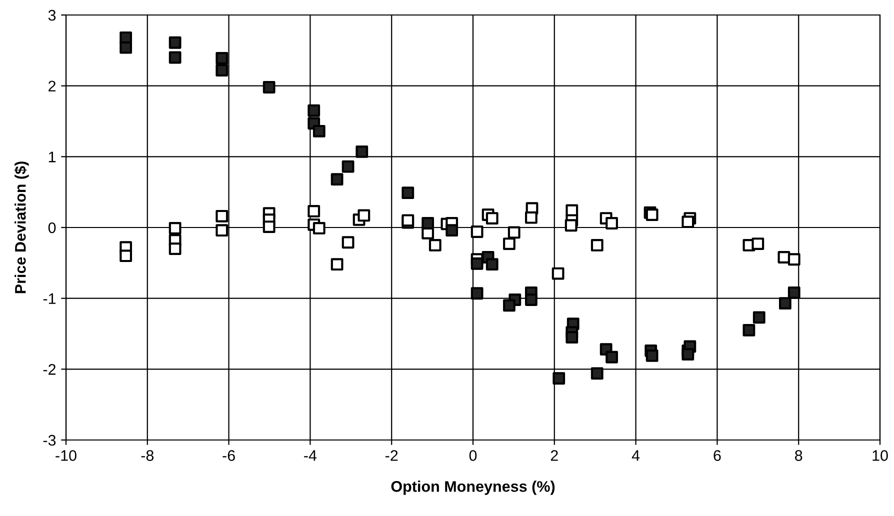 This screenshot has height=516, width=894. What do you see at coordinates (49, 298) in the screenshot?
I see `y-tick-label: -1` at bounding box center [49, 298].